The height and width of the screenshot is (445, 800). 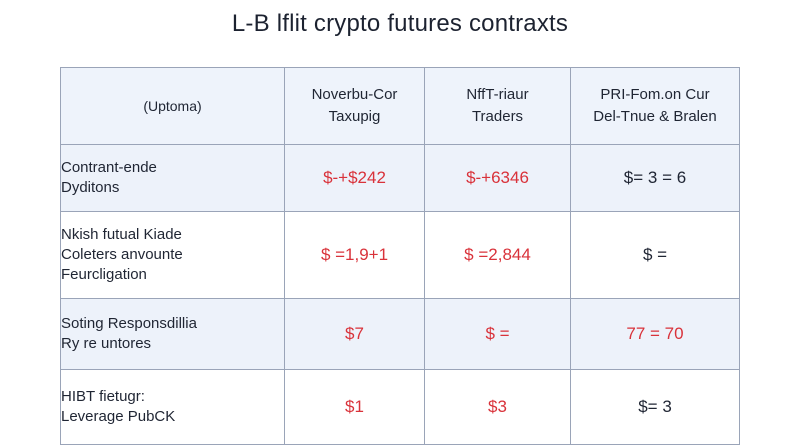 What do you see at coordinates (129, 323) in the screenshot?
I see `row-label-text: Soting Responsdillia` at bounding box center [129, 323].